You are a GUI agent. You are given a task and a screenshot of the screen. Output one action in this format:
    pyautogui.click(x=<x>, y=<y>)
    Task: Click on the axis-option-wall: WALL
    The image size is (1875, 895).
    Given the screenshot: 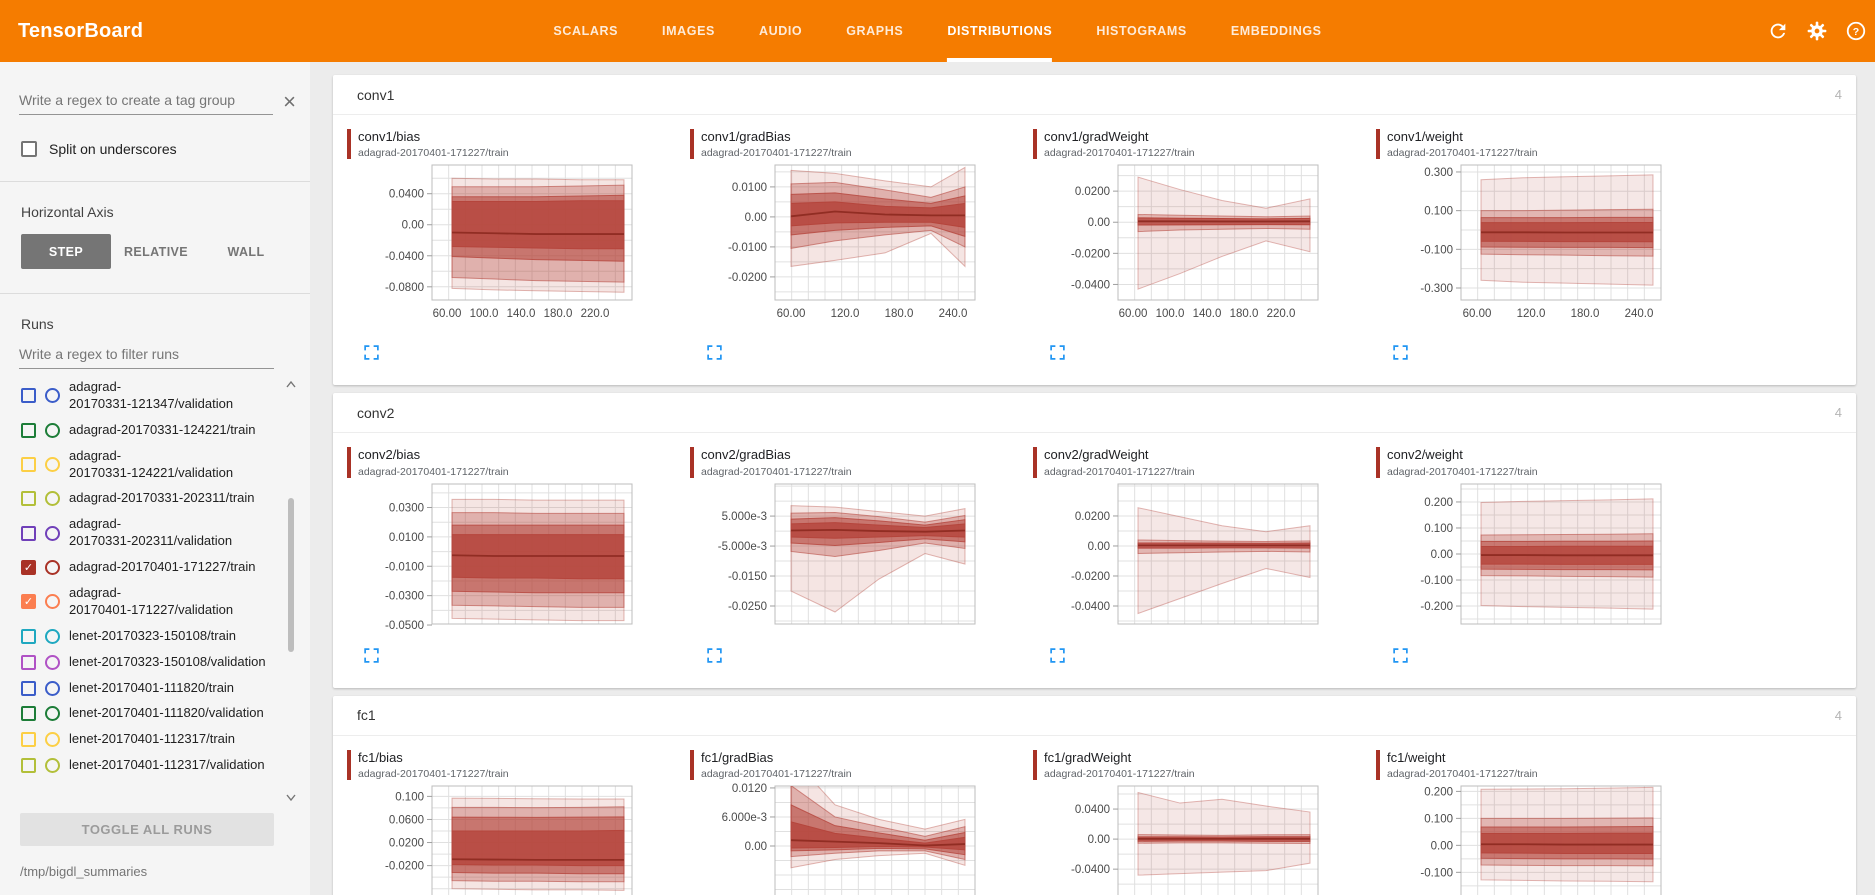 What is the action you would take?
    pyautogui.click(x=246, y=251)
    